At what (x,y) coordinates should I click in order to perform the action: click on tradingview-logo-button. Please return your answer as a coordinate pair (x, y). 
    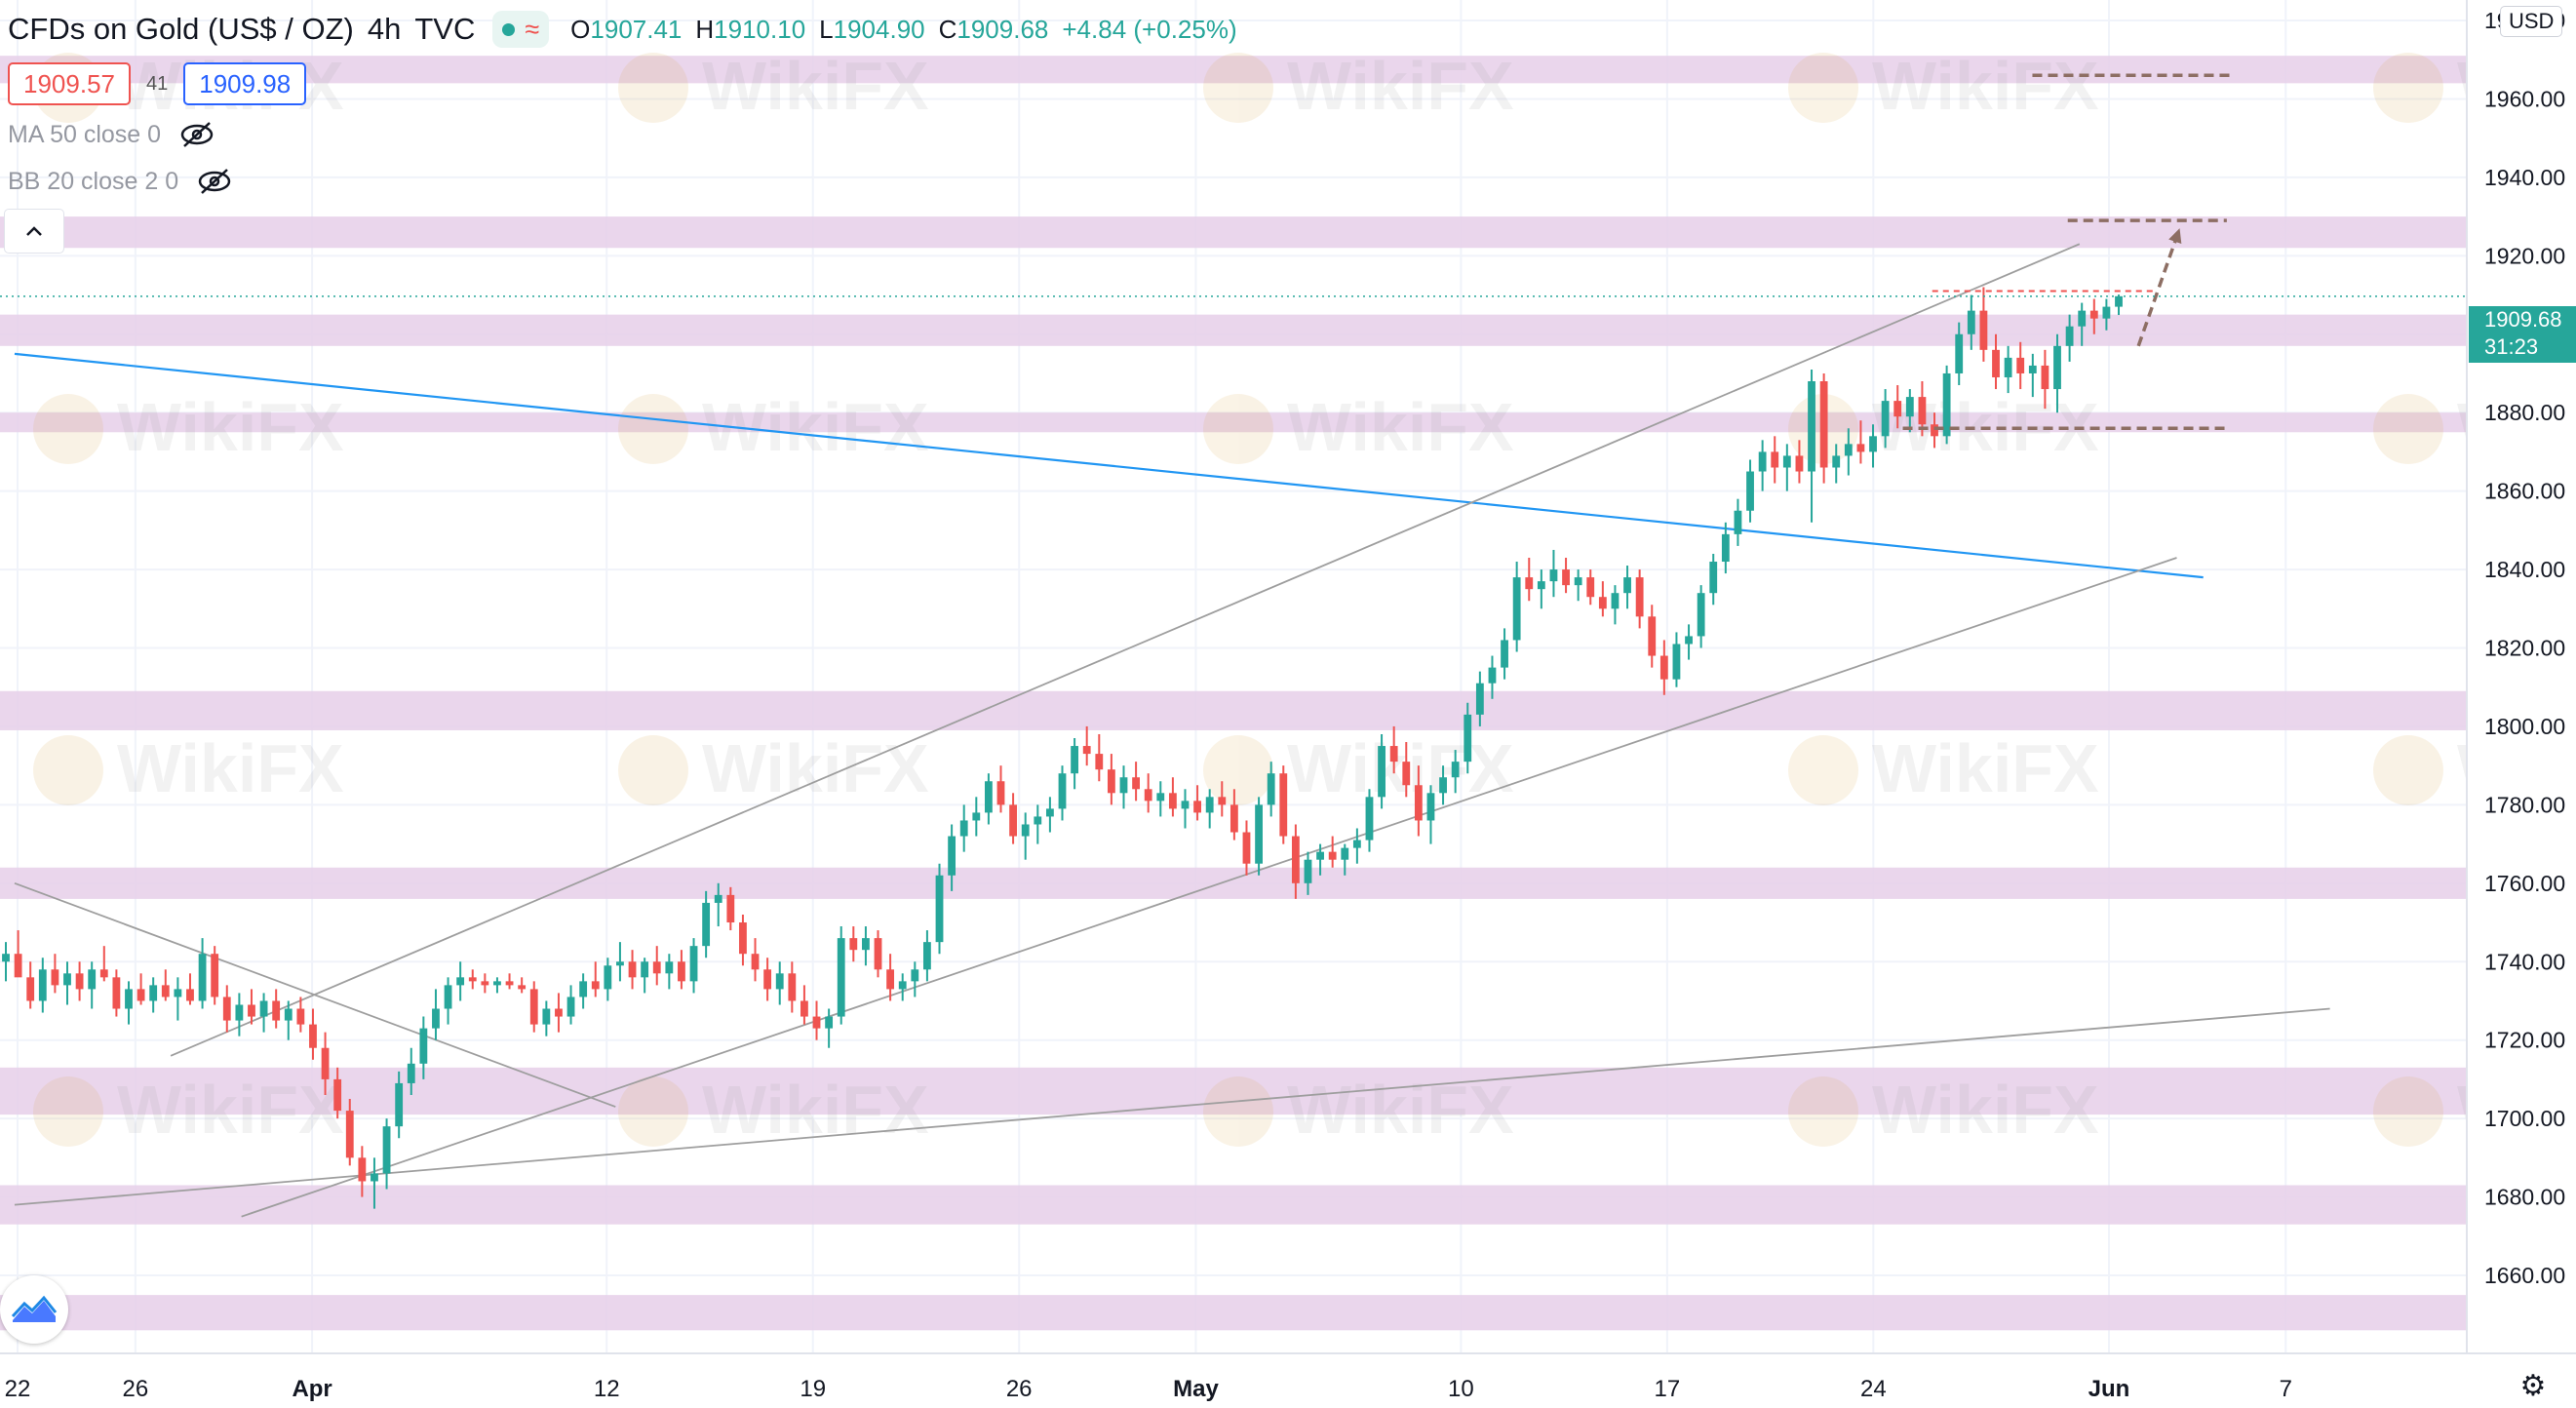
    Looking at the image, I should click on (34, 1310).